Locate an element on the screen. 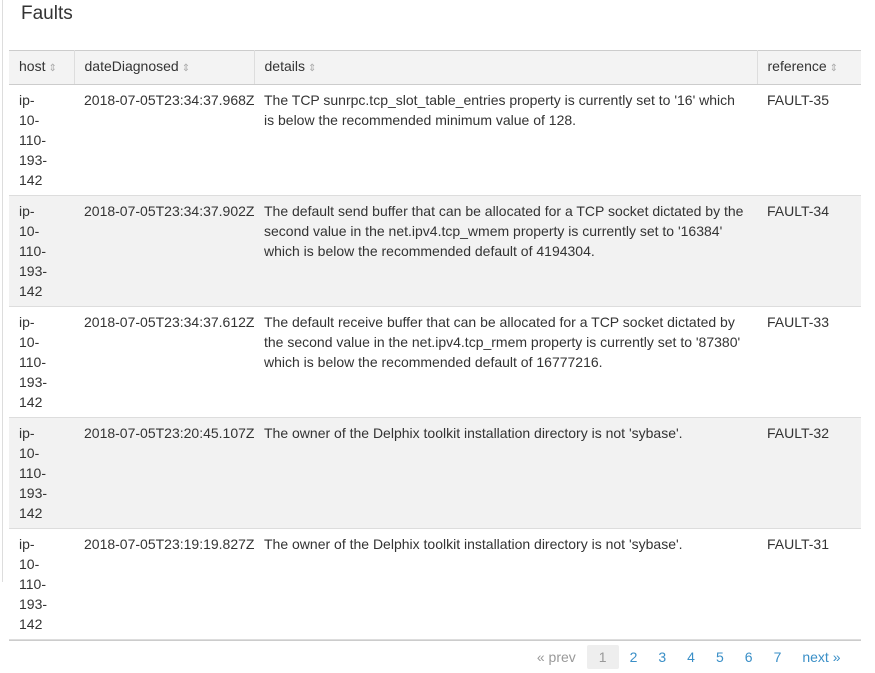  date-text: 2018-07-05T23:34:37.612Z is located at coordinates (169, 322).